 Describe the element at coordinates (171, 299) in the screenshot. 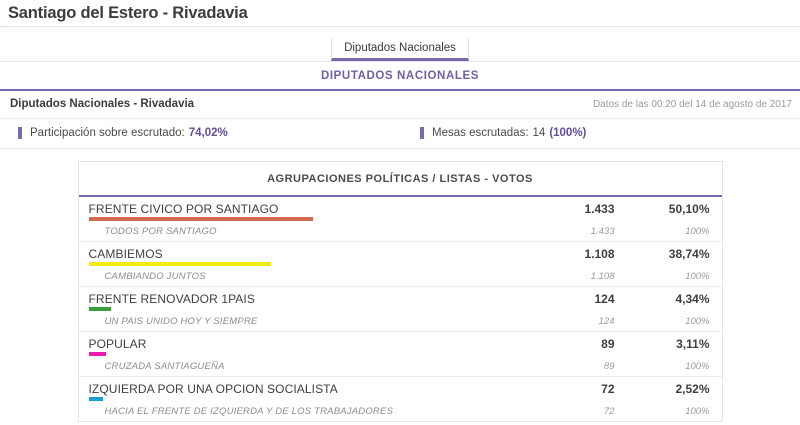

I see `party-name: FRENTE RENOVADOR 1PAIS` at that location.